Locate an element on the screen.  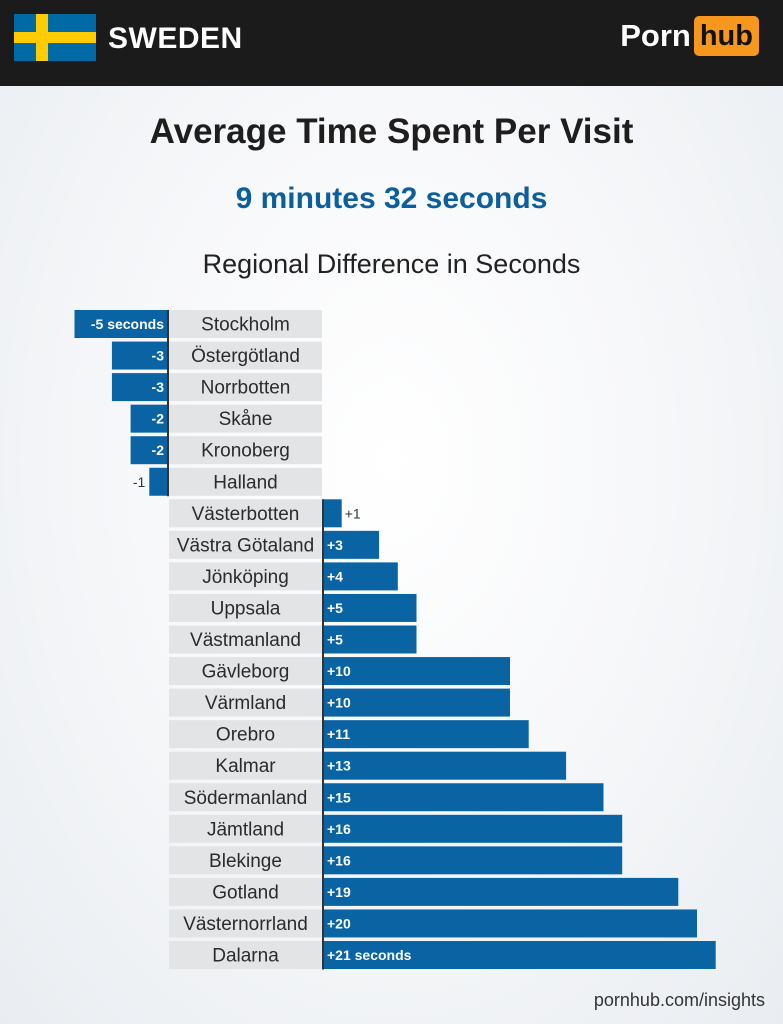
category-label: Gävleborg is located at coordinates (246, 672).